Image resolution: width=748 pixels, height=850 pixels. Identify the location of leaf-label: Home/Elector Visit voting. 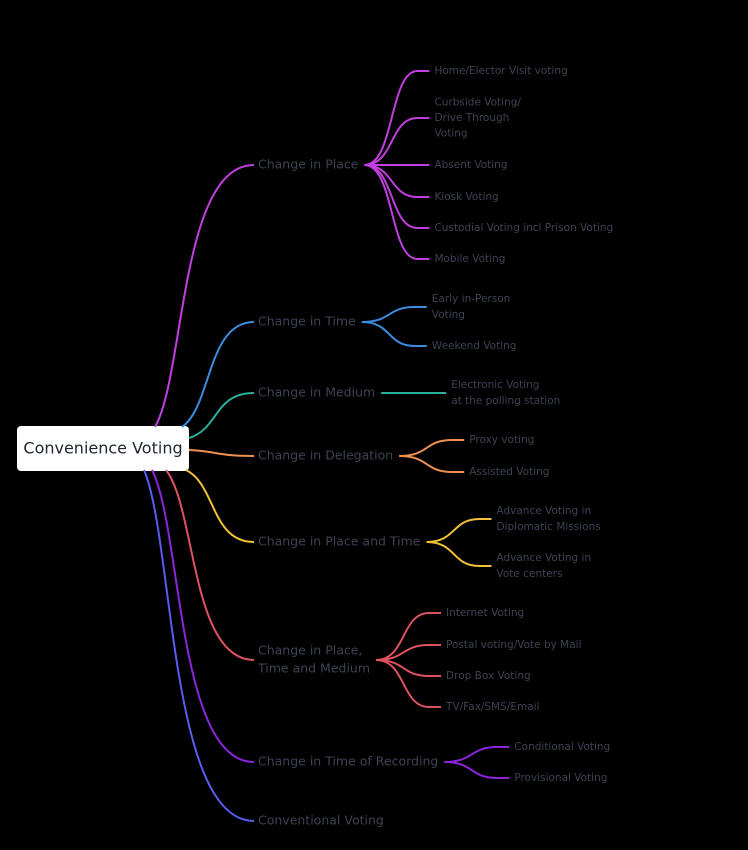
(500, 71).